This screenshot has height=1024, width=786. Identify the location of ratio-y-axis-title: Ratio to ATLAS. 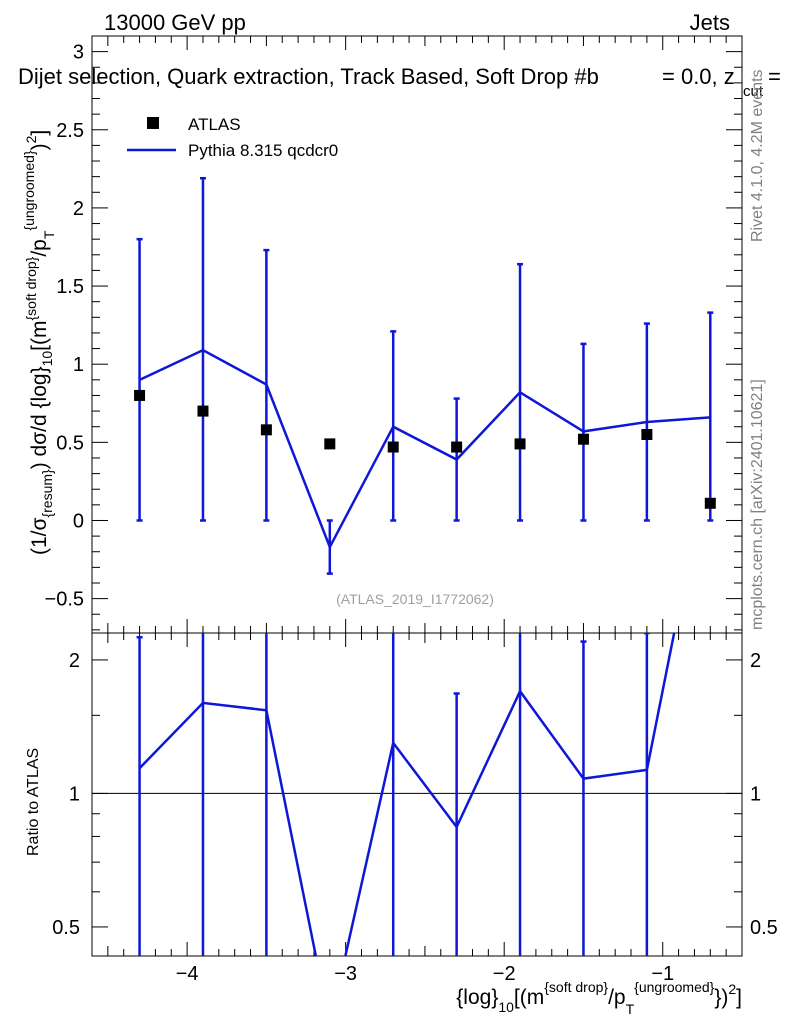
(33, 802).